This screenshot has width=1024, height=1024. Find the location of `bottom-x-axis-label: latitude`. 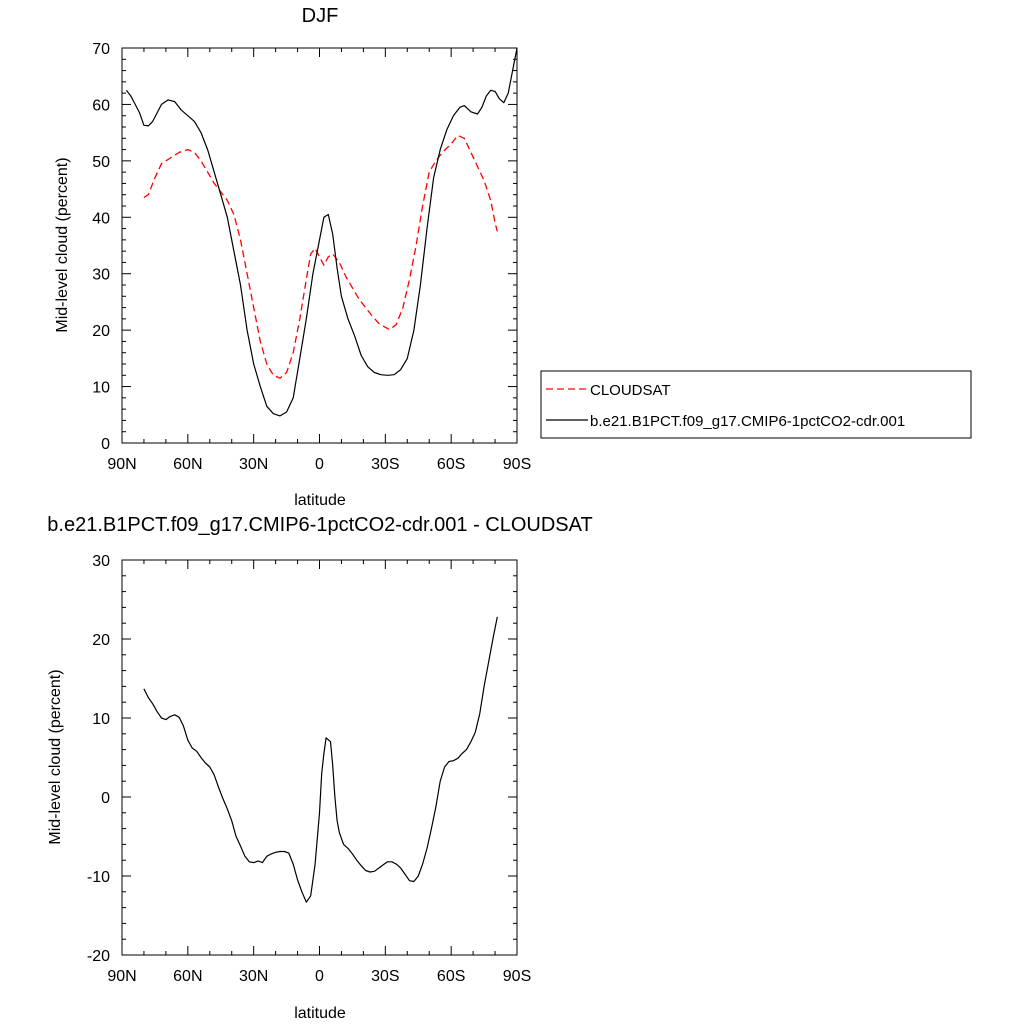

bottom-x-axis-label: latitude is located at coordinates (320, 1013).